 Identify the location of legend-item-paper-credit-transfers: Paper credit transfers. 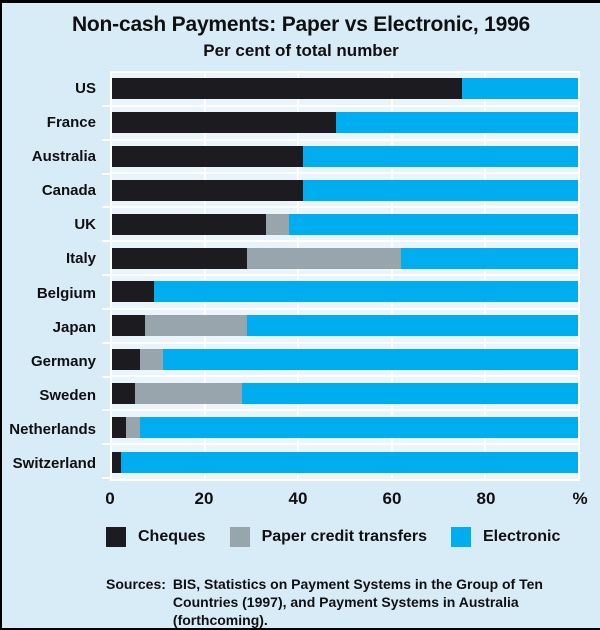
(328, 537).